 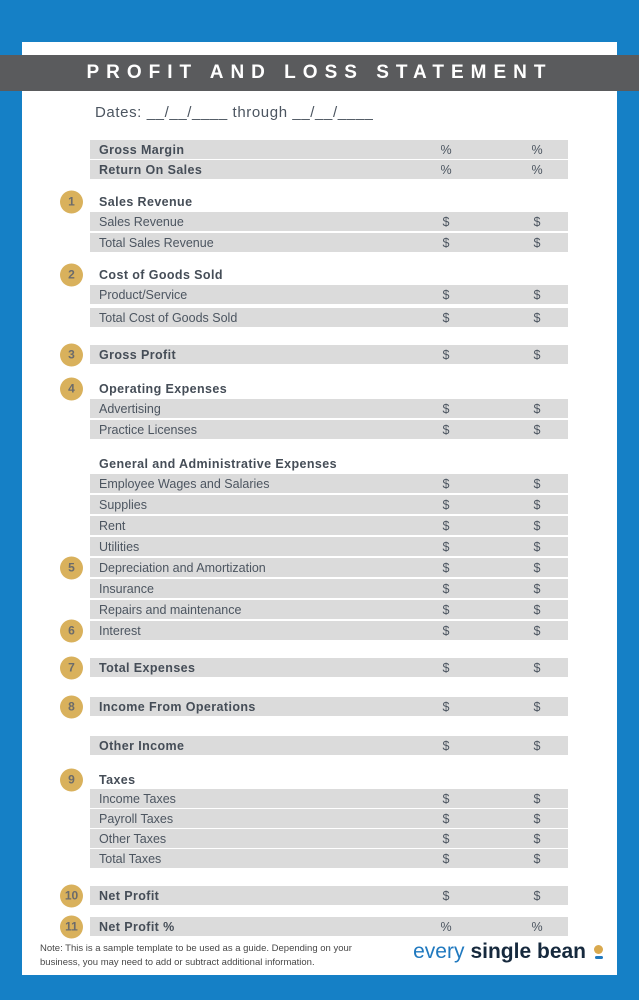 I want to click on logo-word-every: every, so click(x=439, y=951).